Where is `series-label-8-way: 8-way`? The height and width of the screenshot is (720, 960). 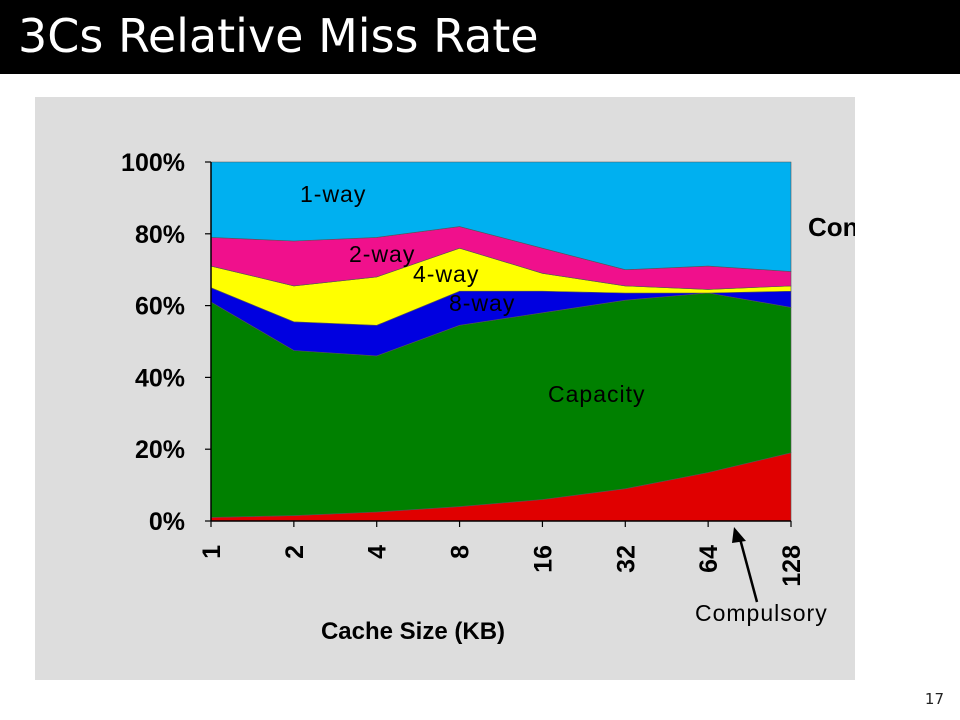
series-label-8-way: 8-way is located at coordinates (482, 303).